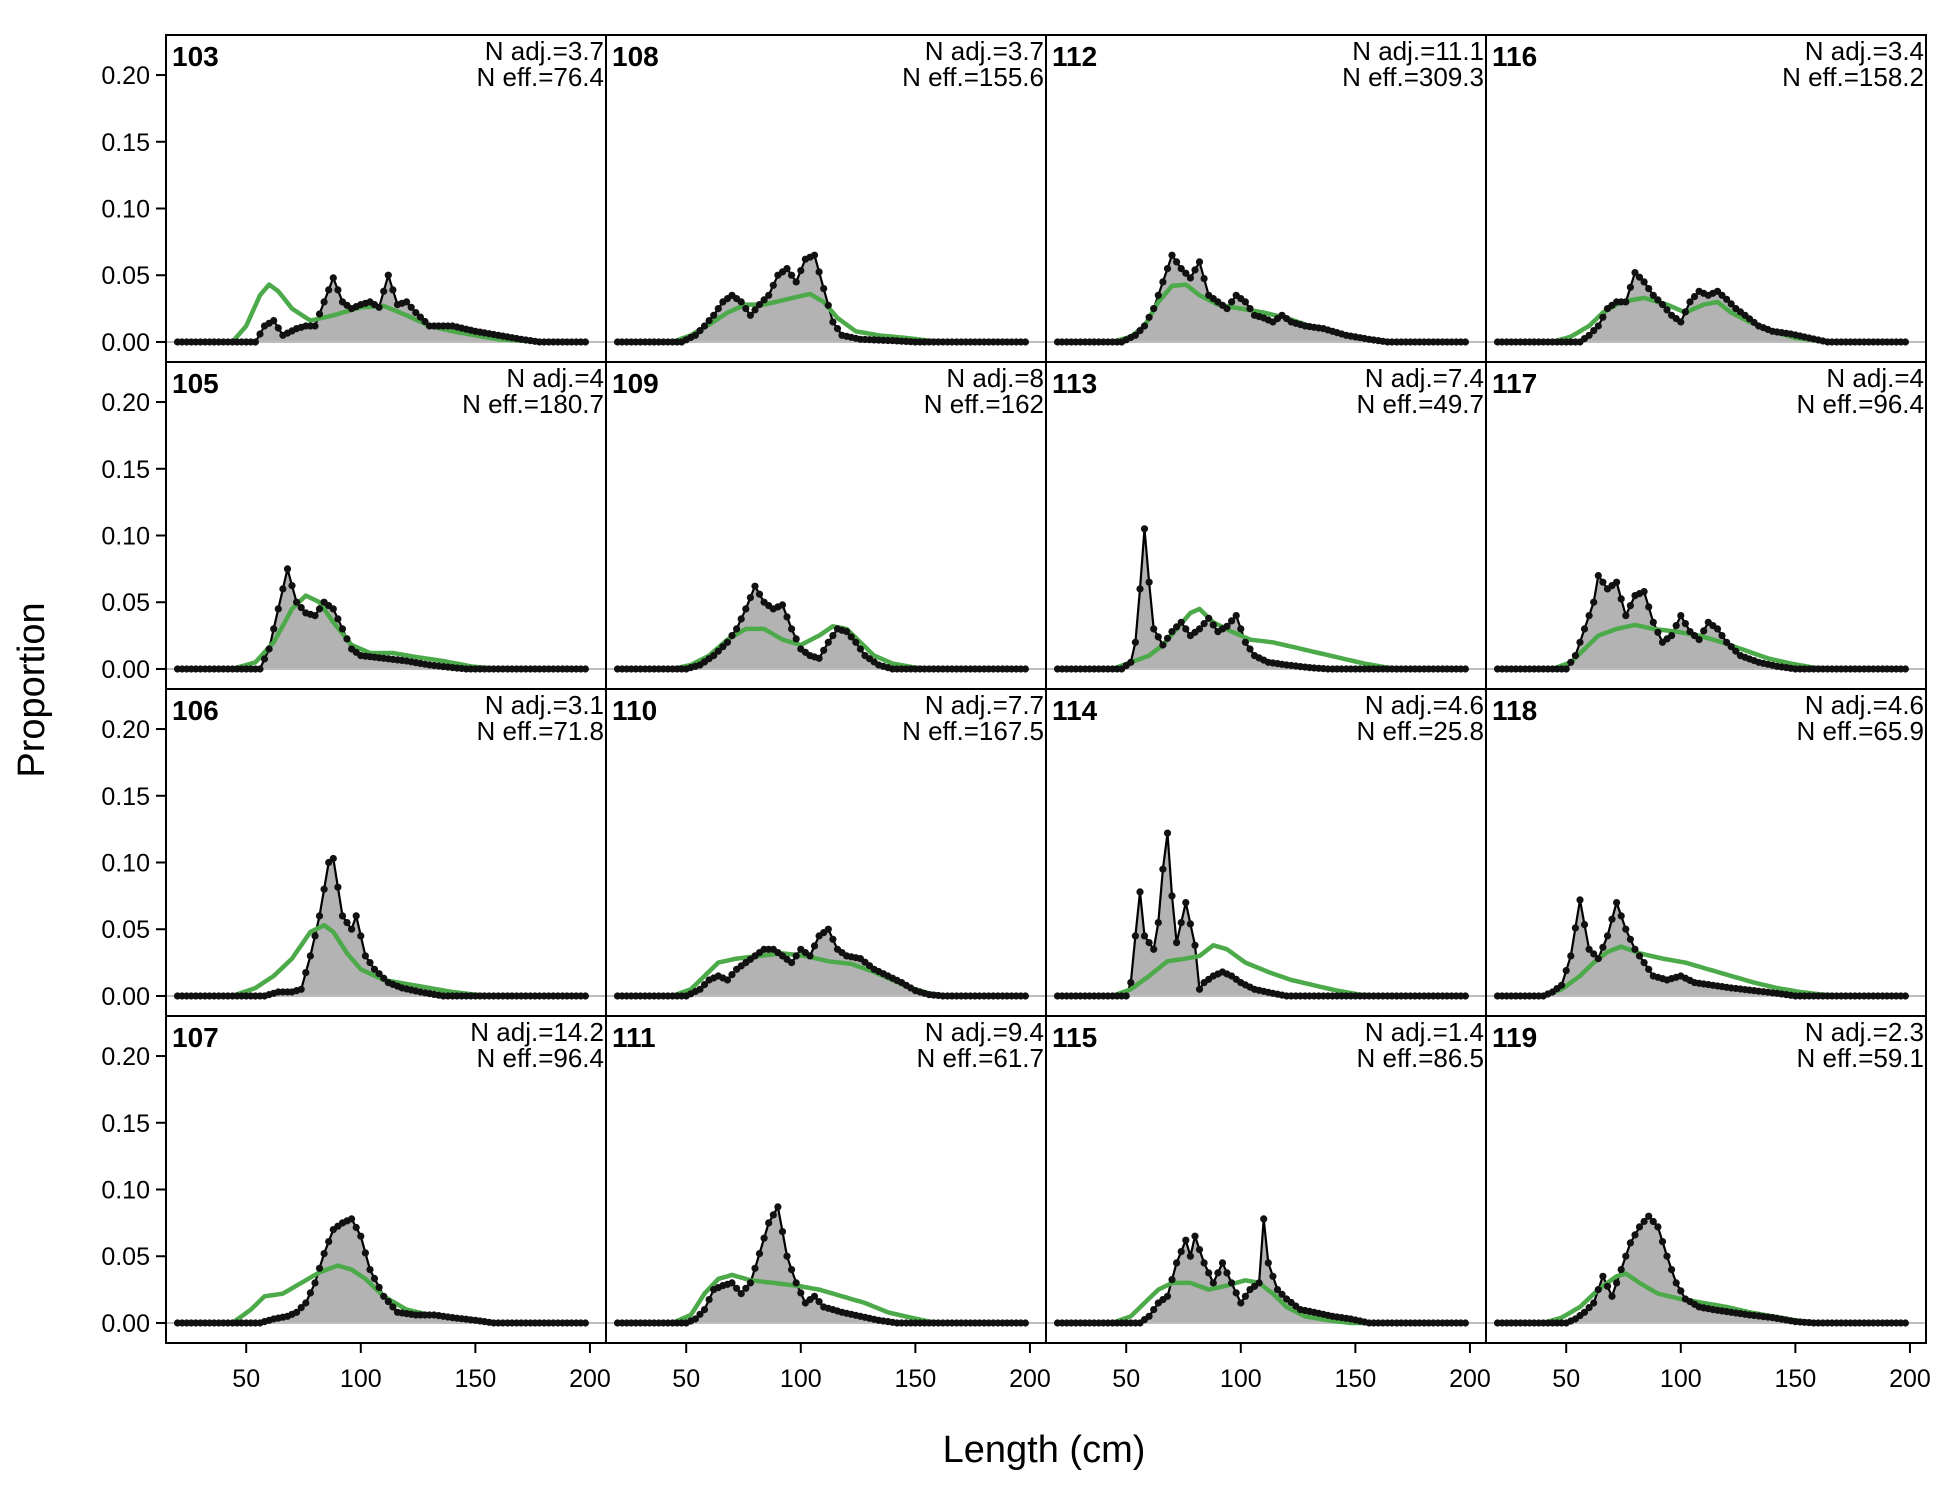 This screenshot has height=1505, width=1950. I want to click on panel-117: 117 N adj.=4N eff.=96.4, so click(1706, 525).